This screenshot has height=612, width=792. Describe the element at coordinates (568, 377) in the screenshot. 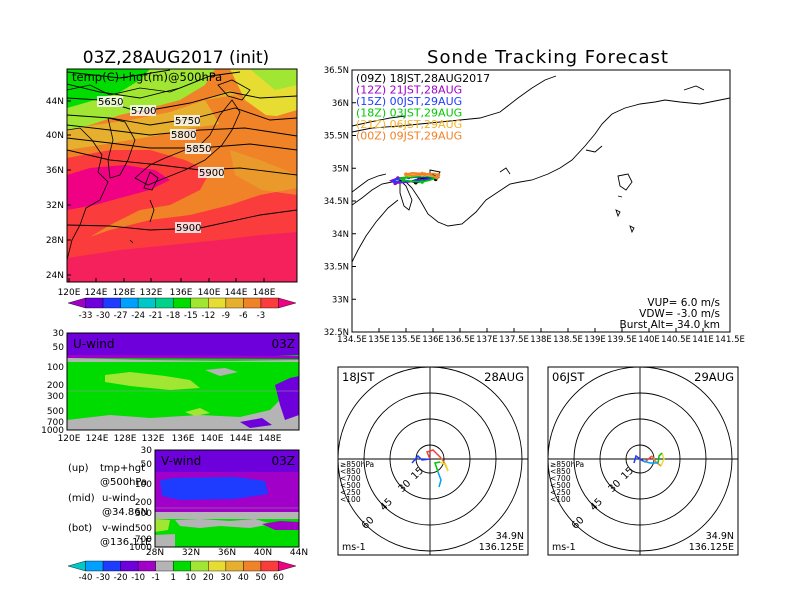

I see `hodograph-time: 06JST` at that location.